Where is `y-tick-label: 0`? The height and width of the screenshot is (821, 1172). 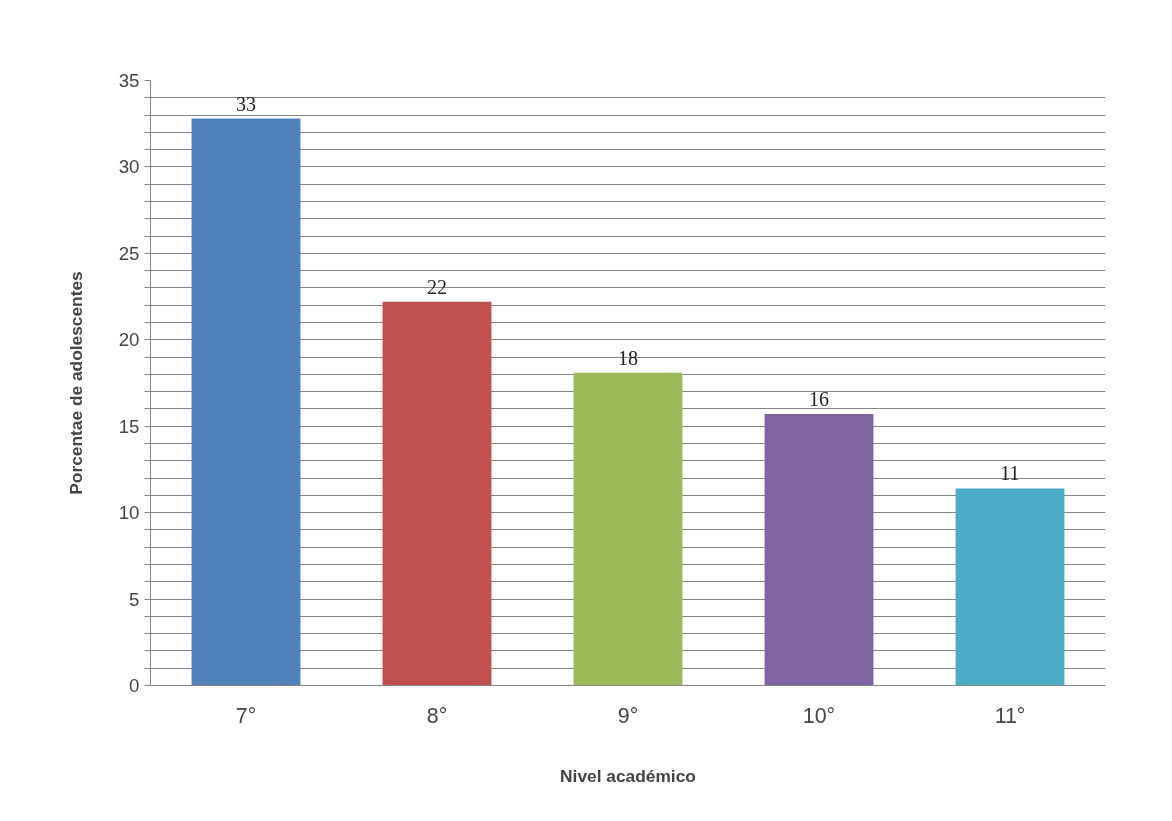
y-tick-label: 0 is located at coordinates (134, 685).